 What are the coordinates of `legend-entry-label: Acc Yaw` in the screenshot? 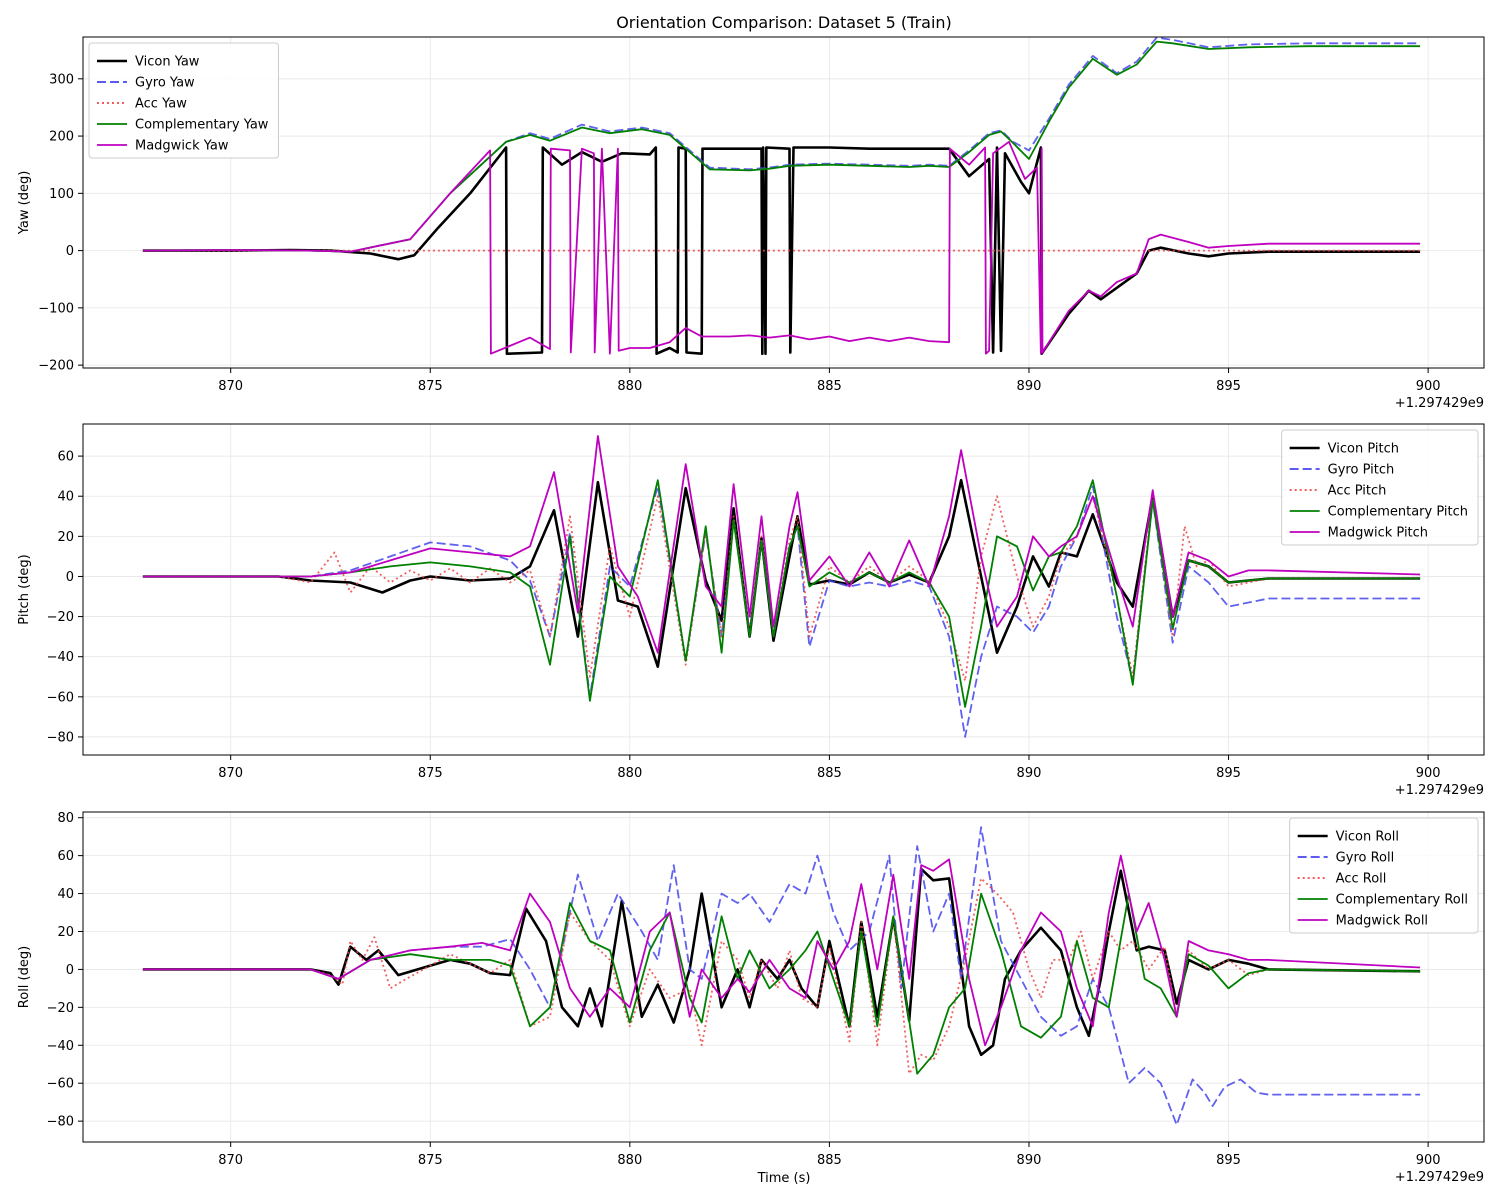 It's located at (161, 104).